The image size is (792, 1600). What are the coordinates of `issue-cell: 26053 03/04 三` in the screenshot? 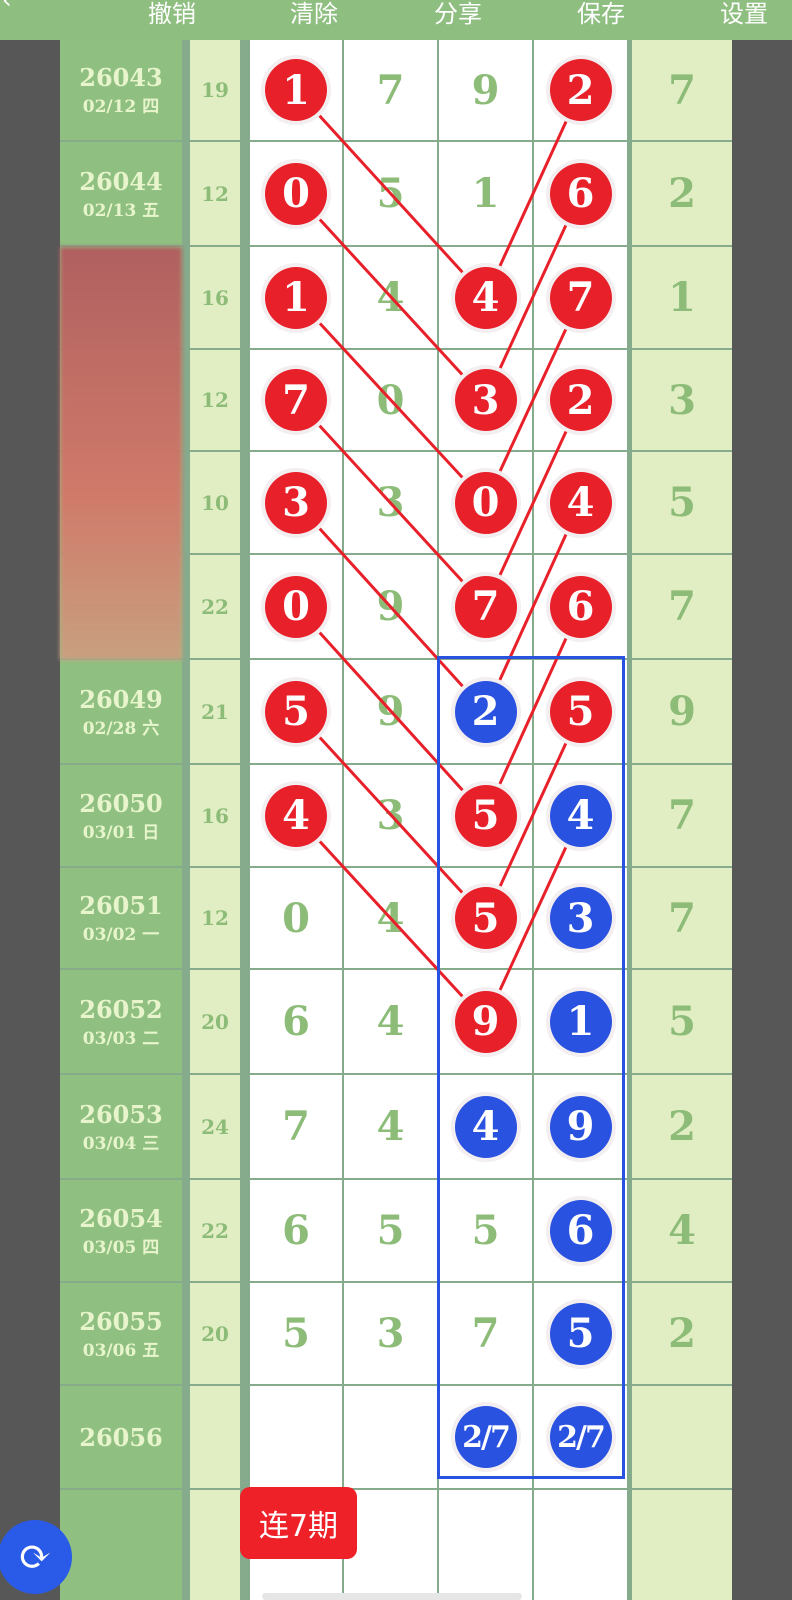 It's located at (121, 1126).